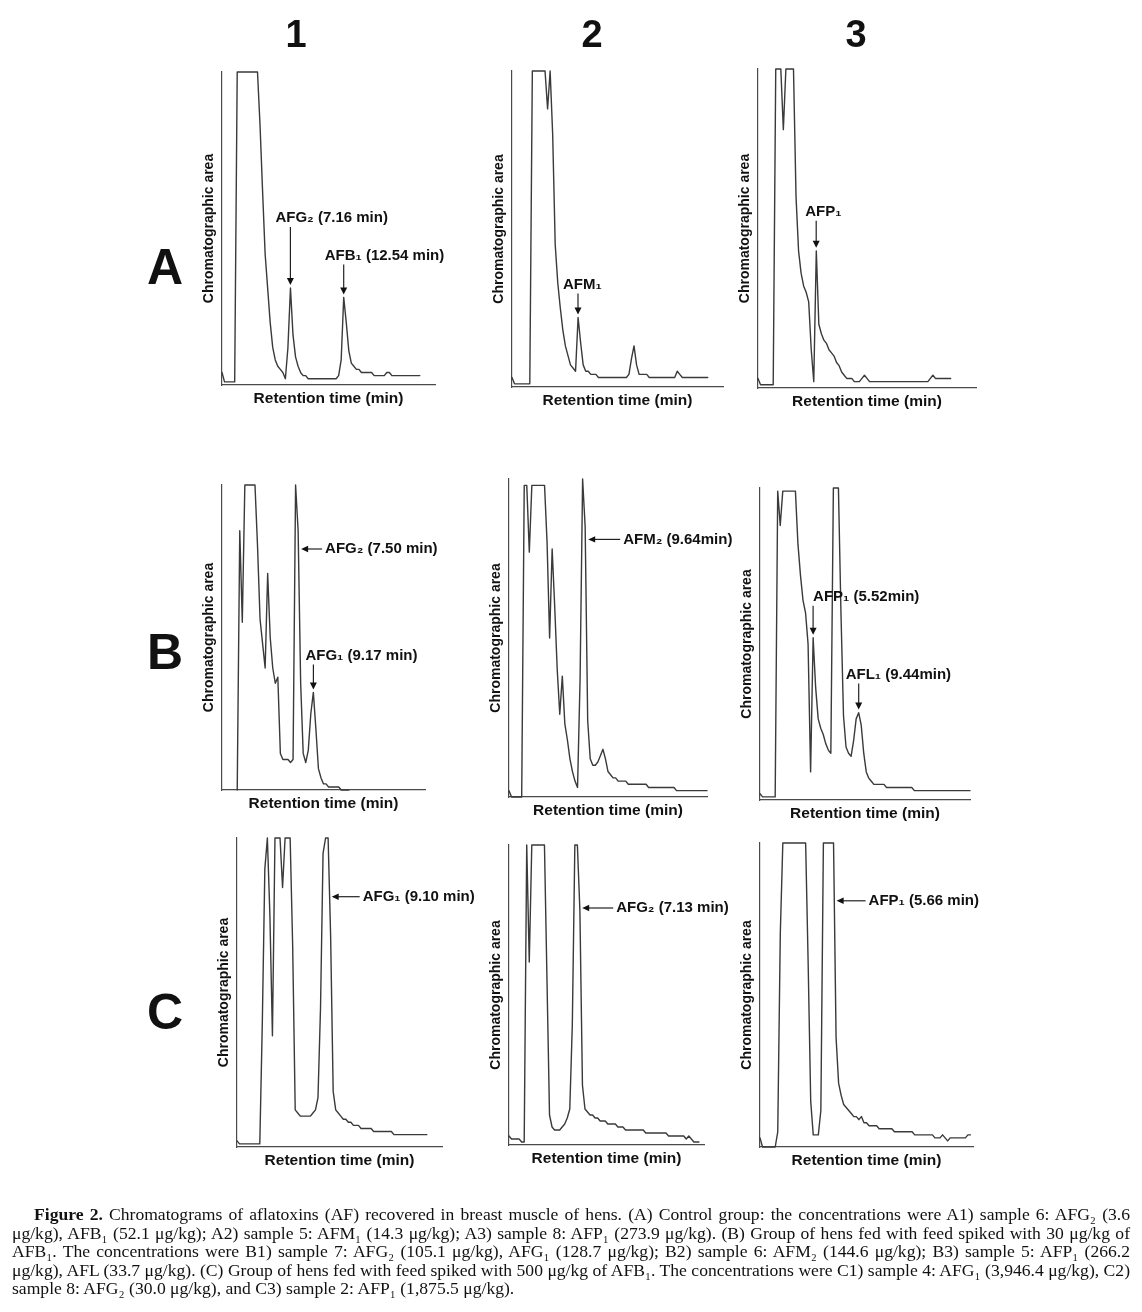 This screenshot has width=1142, height=1312. I want to click on annotation: AFB₁ (12.54 min), so click(384, 254).